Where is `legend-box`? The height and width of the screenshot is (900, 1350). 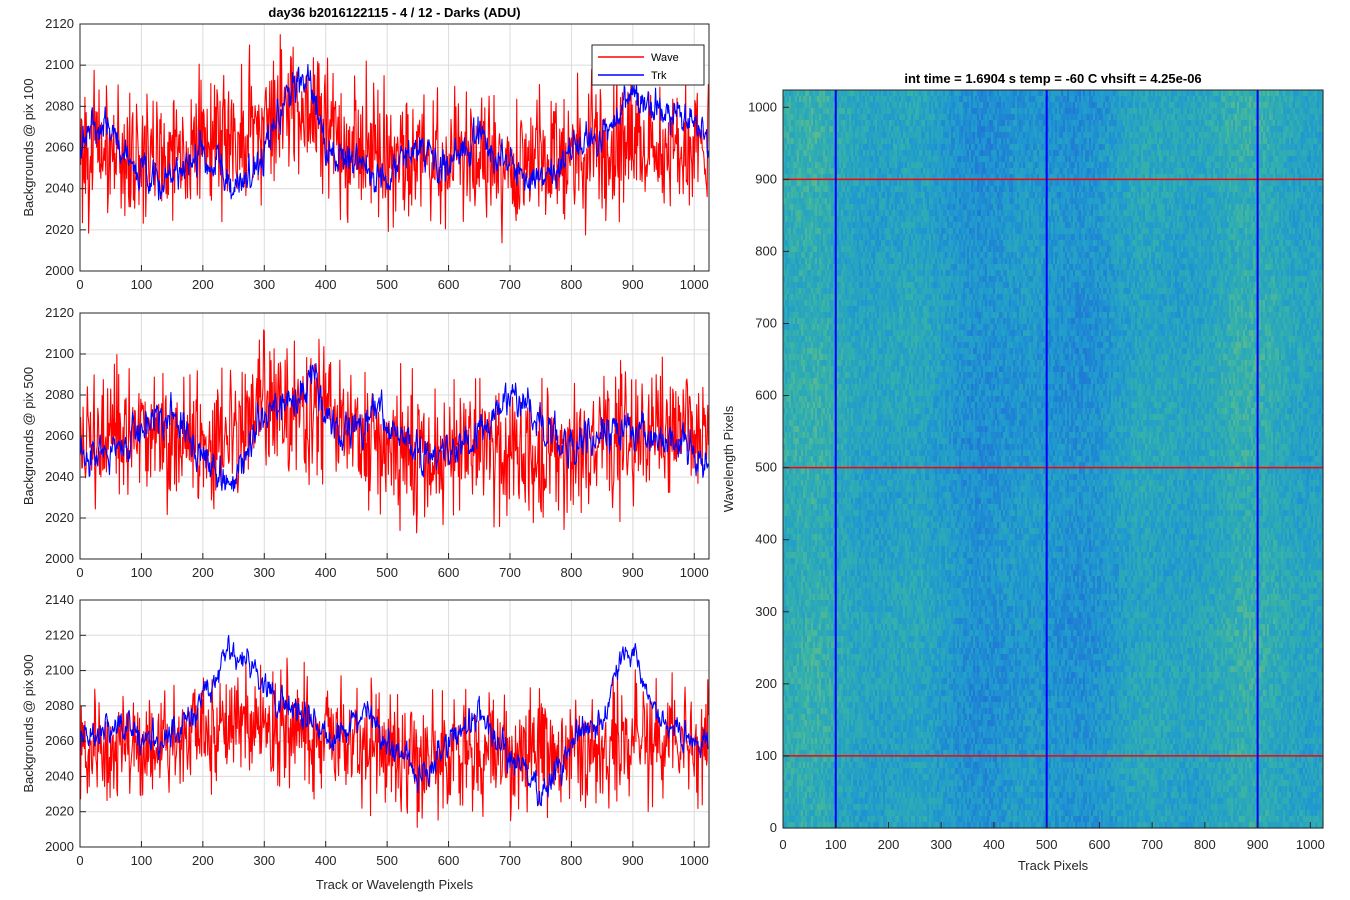 legend-box is located at coordinates (648, 65).